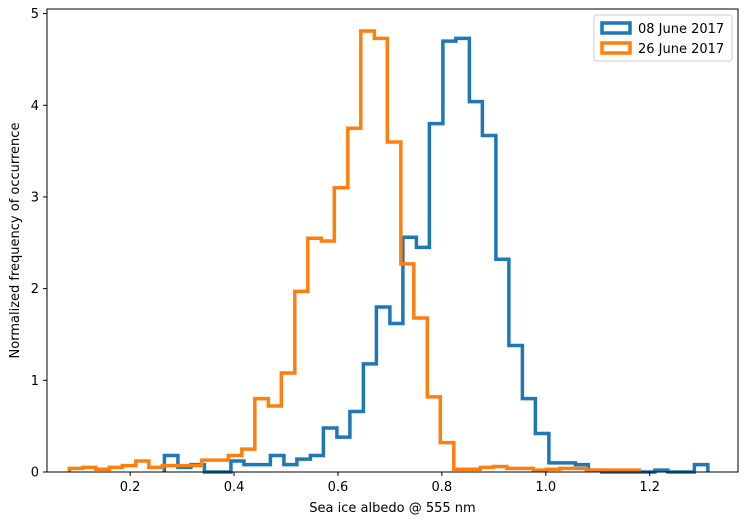 The height and width of the screenshot is (525, 755). What do you see at coordinates (130, 487) in the screenshot?
I see `x-tick-label: 0.2` at bounding box center [130, 487].